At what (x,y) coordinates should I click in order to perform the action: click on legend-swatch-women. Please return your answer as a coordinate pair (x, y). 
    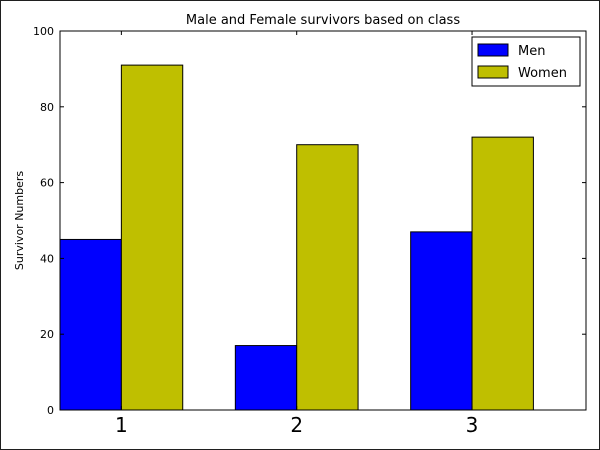
    Looking at the image, I should click on (493, 72).